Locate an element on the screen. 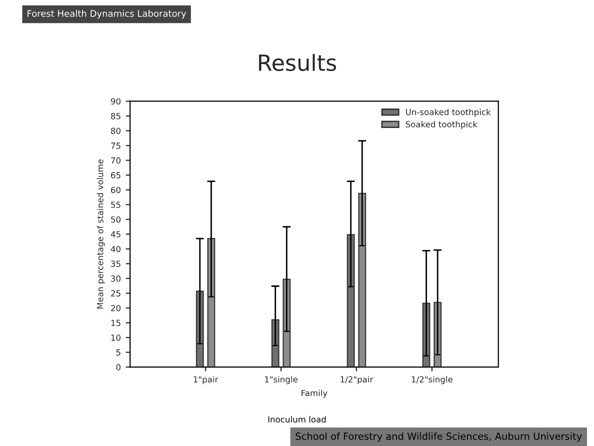  y-tick-label: 20 is located at coordinates (116, 308).